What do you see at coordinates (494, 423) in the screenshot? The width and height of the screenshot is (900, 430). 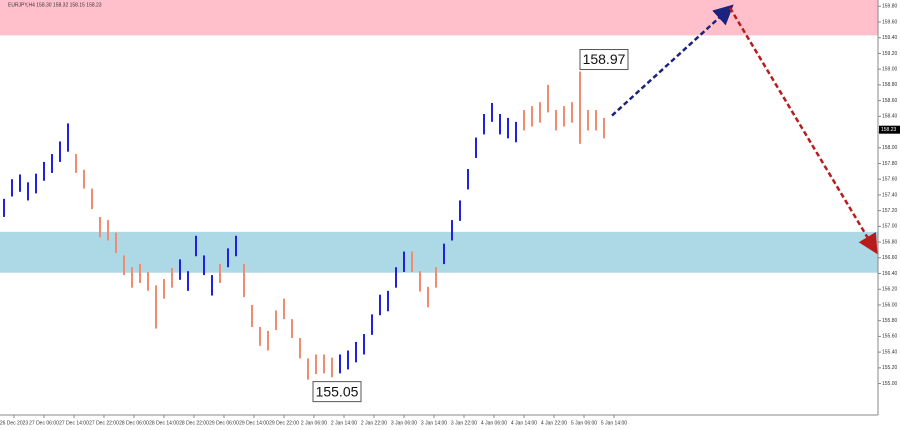 I see `x-tick-label: 4 Jan 06:00` at bounding box center [494, 423].